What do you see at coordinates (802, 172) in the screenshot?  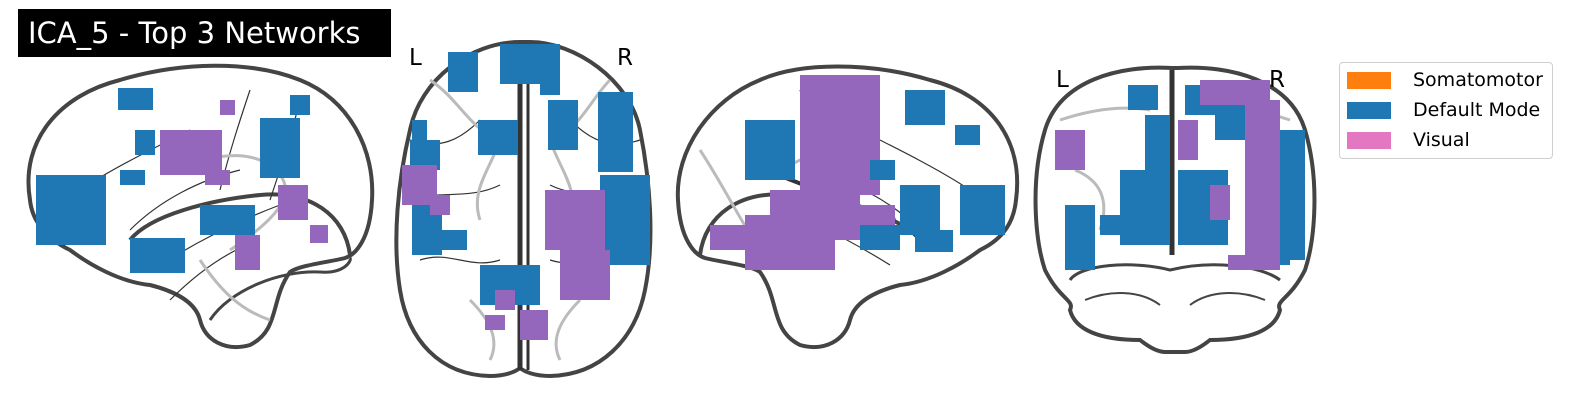 I see `sagittal-right-visual-blobs` at bounding box center [802, 172].